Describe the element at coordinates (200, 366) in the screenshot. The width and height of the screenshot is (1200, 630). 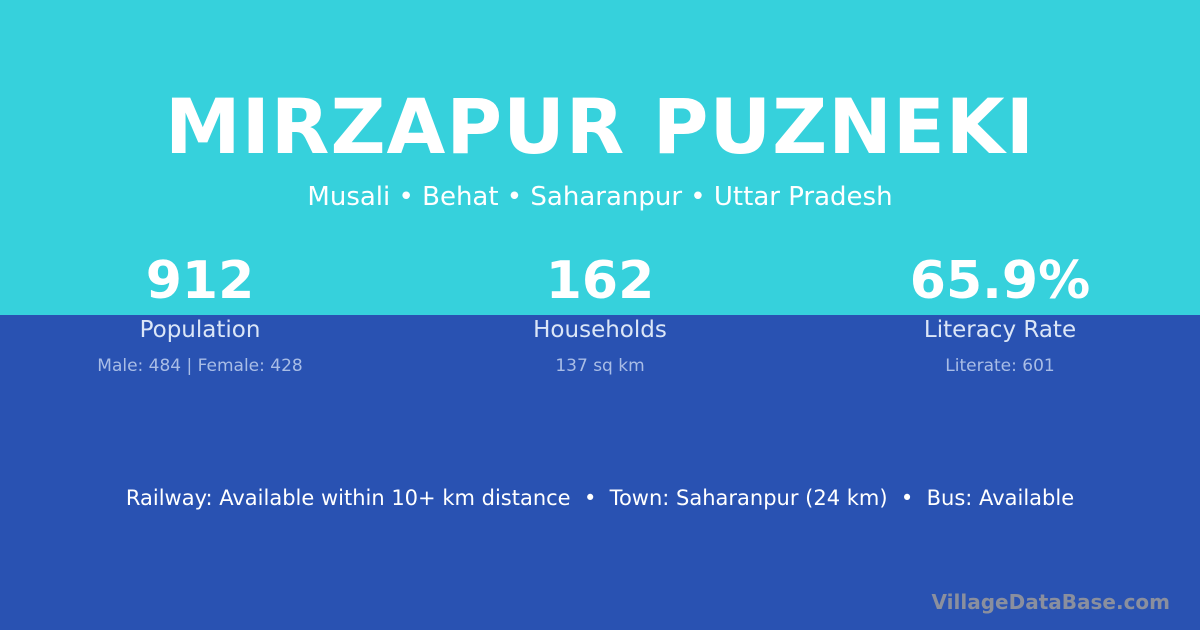
I see `stat-detail: Male: 484 | Female: 428` at that location.